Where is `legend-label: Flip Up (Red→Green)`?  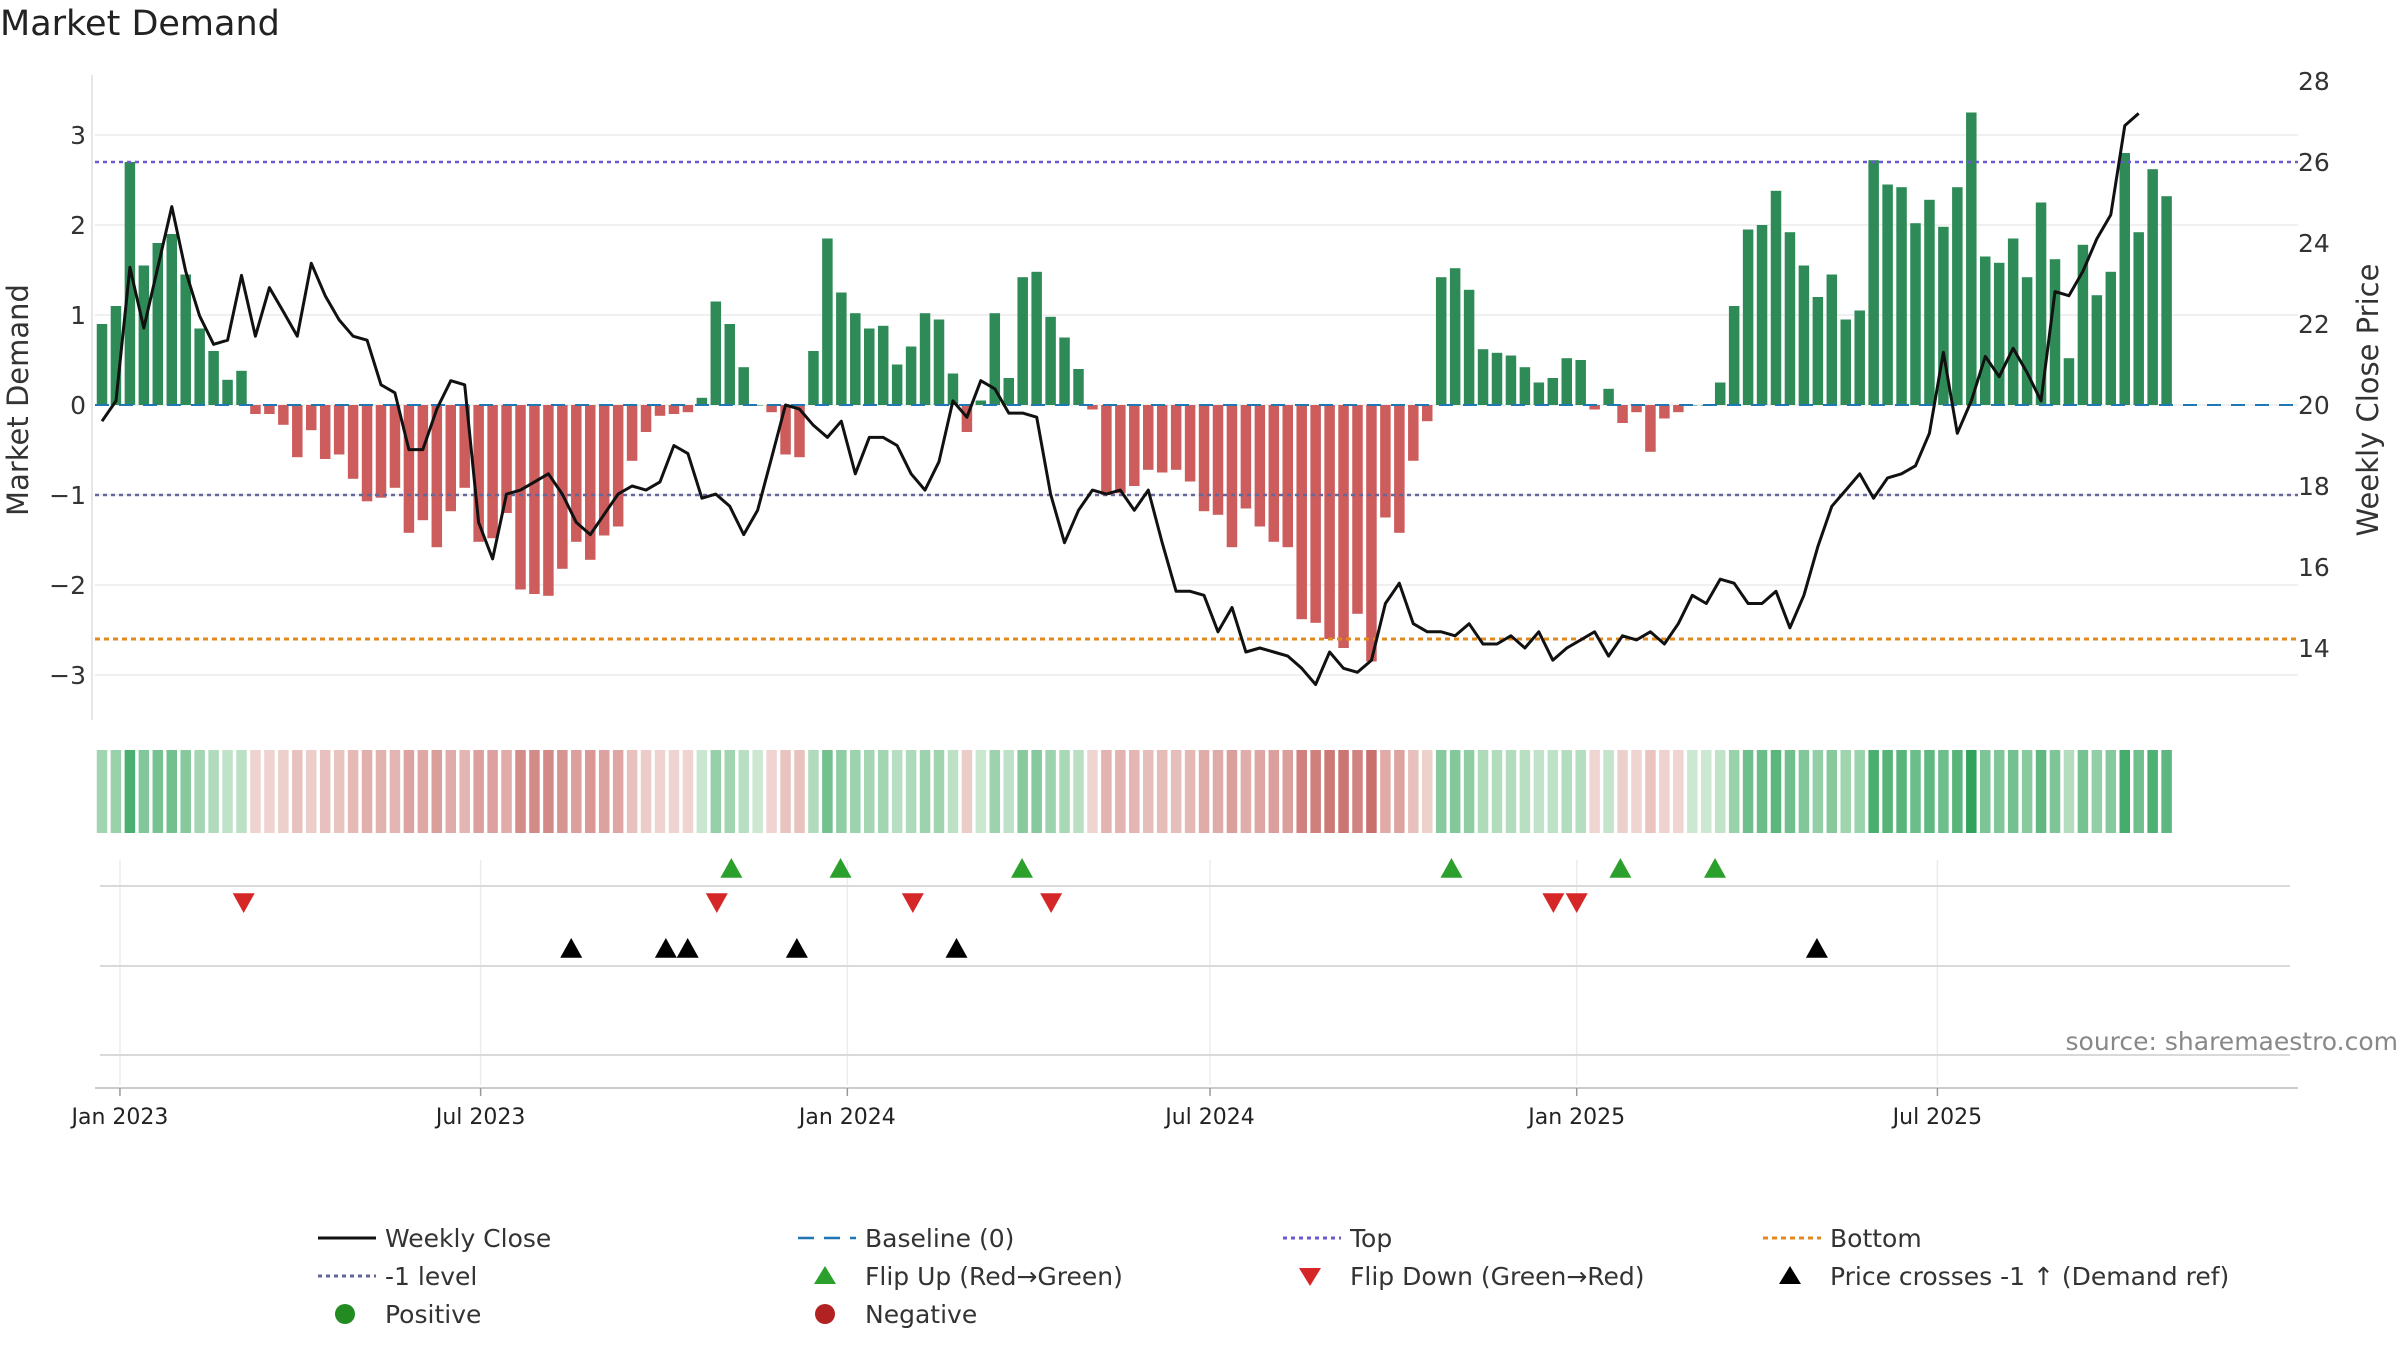
legend-label: Flip Up (Red→Green) is located at coordinates (994, 1276).